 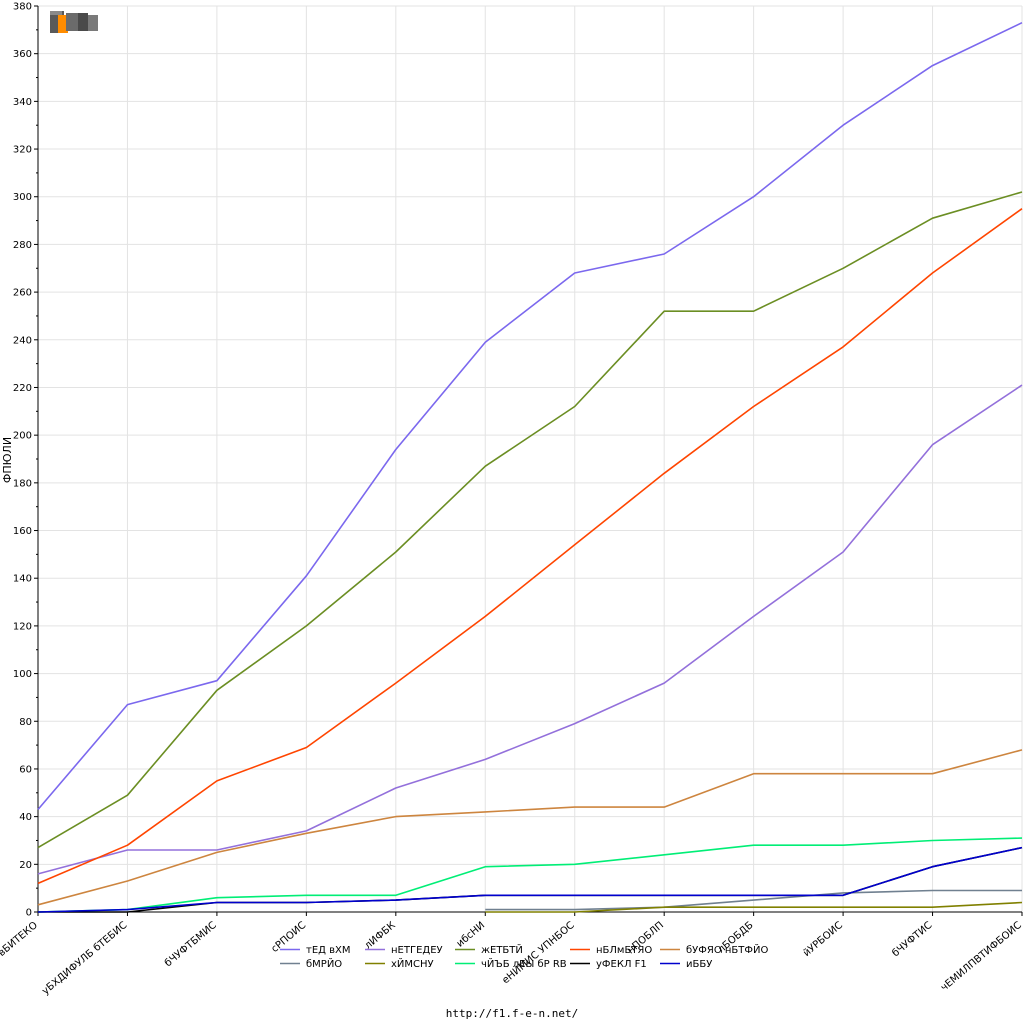 I want to click on y-tick-label: 340, so click(x=22, y=102).